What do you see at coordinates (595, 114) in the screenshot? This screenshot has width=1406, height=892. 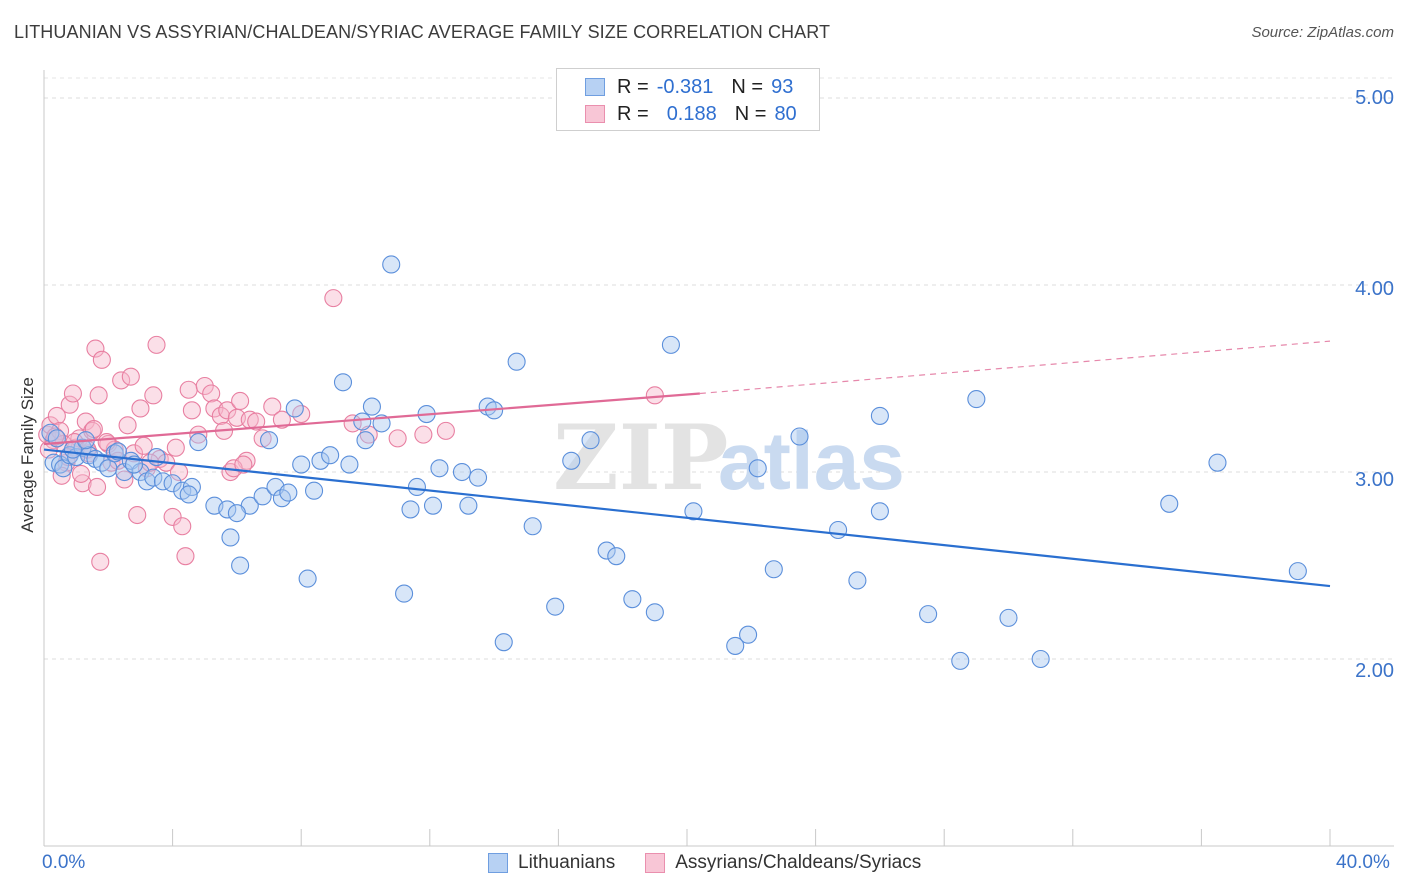 I see `legend-swatch-pink` at bounding box center [595, 114].